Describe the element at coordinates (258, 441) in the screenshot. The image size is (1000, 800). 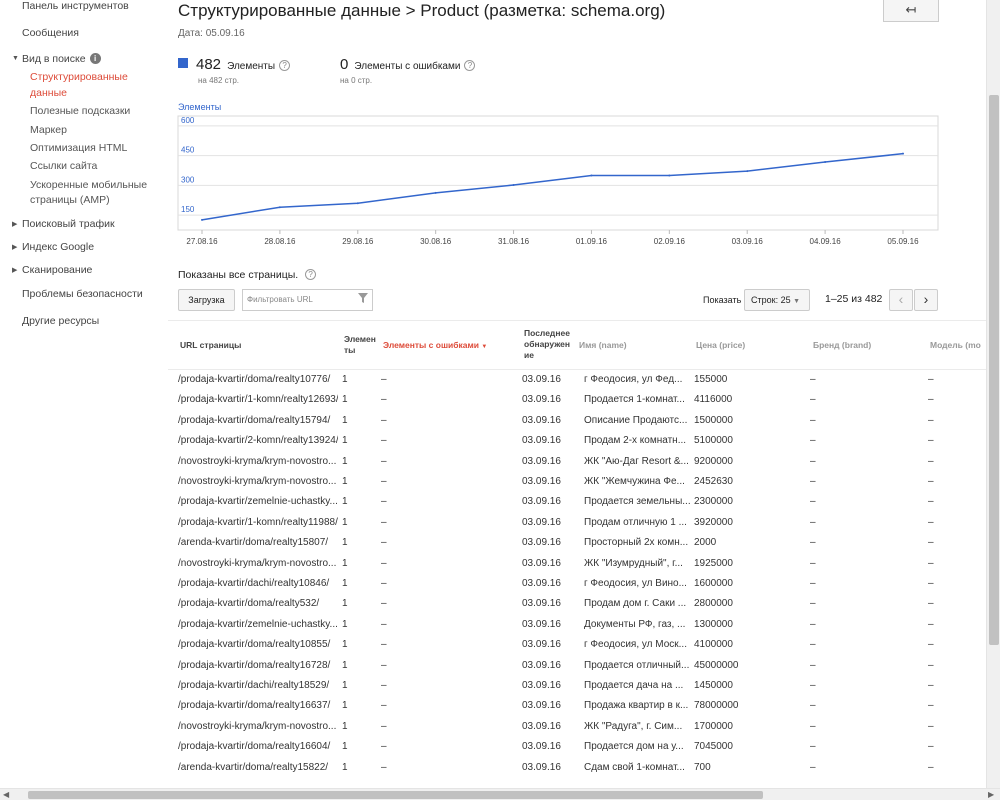
I see `cell-url: /prodaja-kvartir/2-komn/realty13924/` at that location.